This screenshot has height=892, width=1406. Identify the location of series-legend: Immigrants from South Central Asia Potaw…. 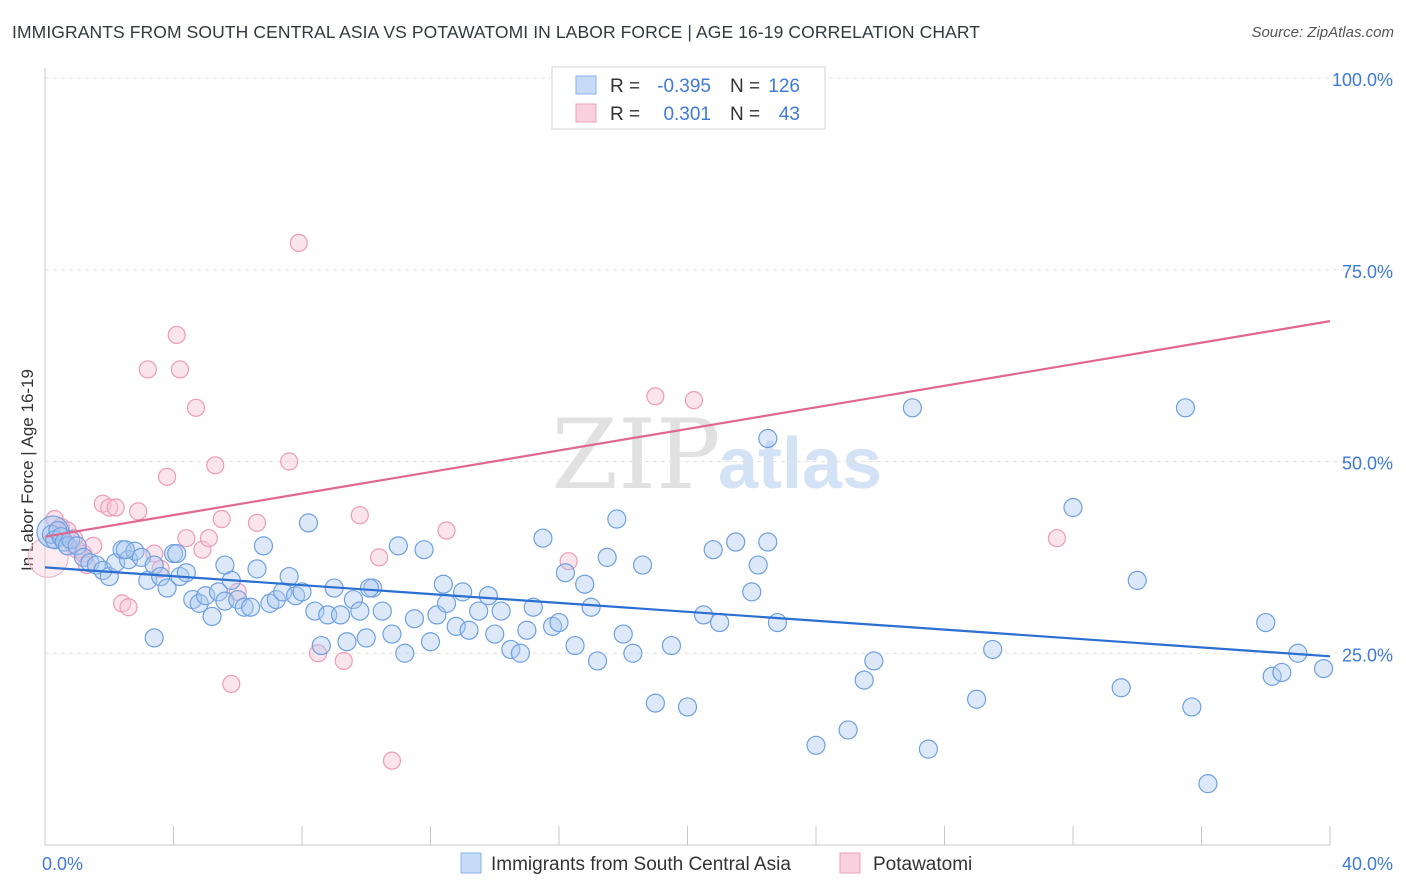
(716, 863).